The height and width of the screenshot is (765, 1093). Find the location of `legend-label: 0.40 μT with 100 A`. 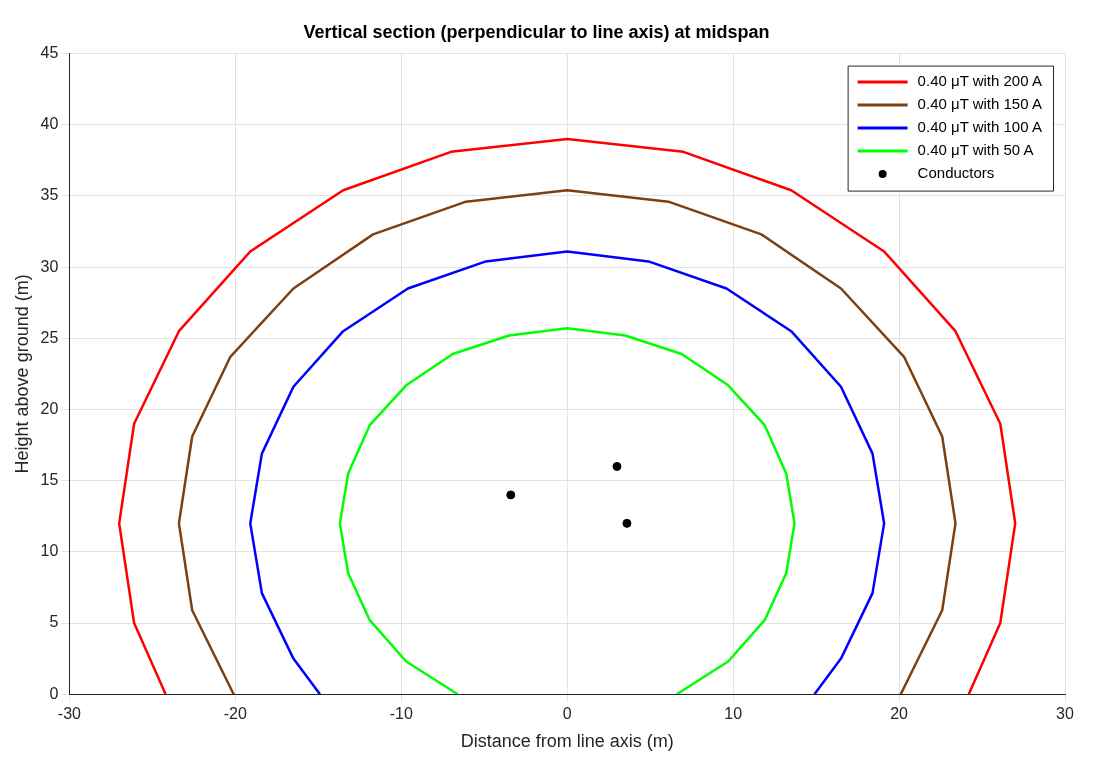

legend-label: 0.40 μT with 100 A is located at coordinates (979, 127).